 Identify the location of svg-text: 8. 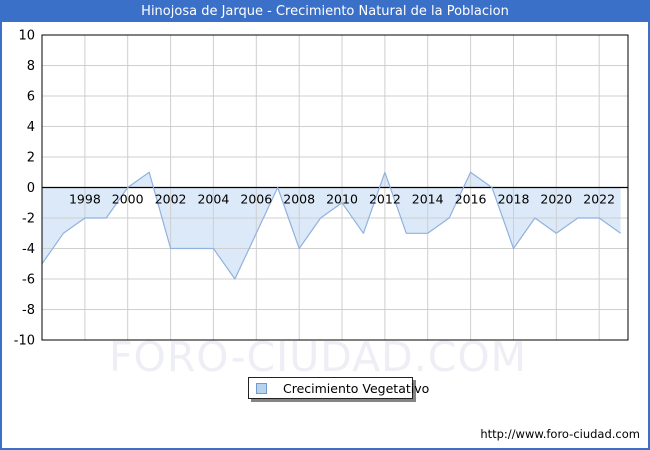
(31, 66).